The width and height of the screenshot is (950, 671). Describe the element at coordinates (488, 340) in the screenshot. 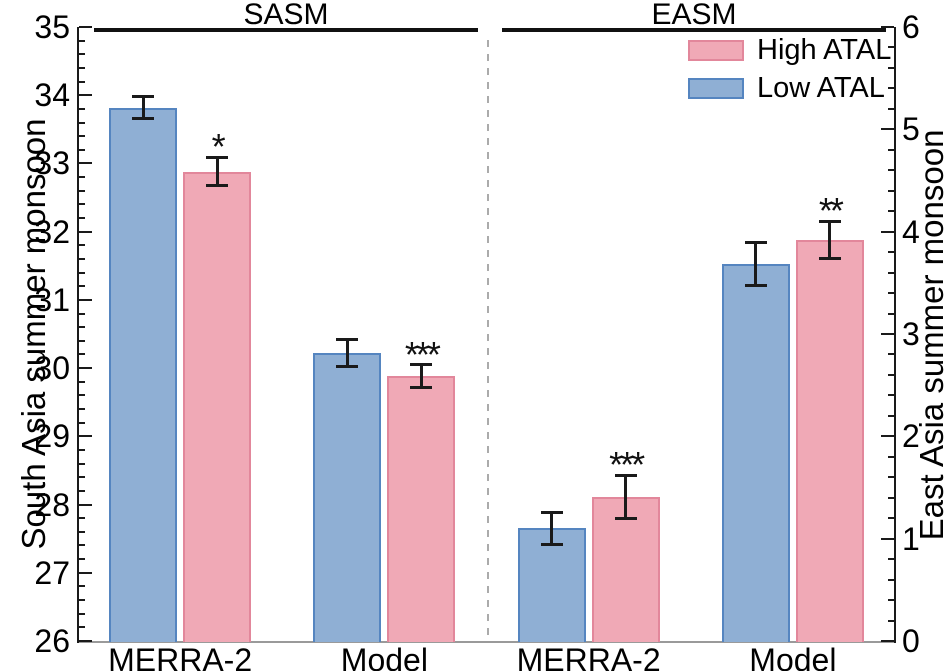

I see `panel-divider-dashed-line` at that location.